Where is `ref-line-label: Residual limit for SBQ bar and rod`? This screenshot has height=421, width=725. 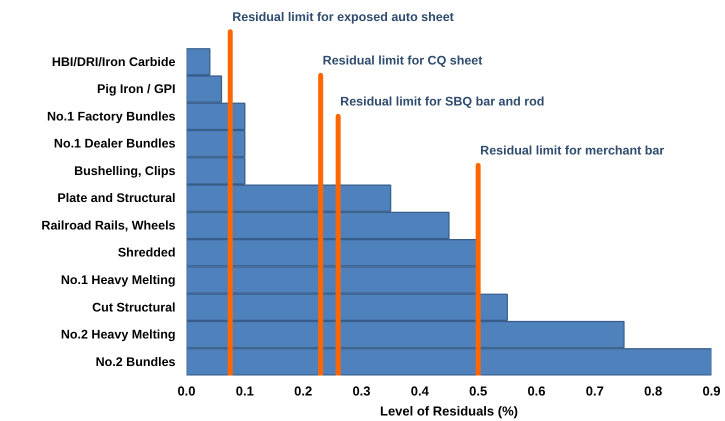
ref-line-label: Residual limit for SBQ bar and rod is located at coordinates (442, 101).